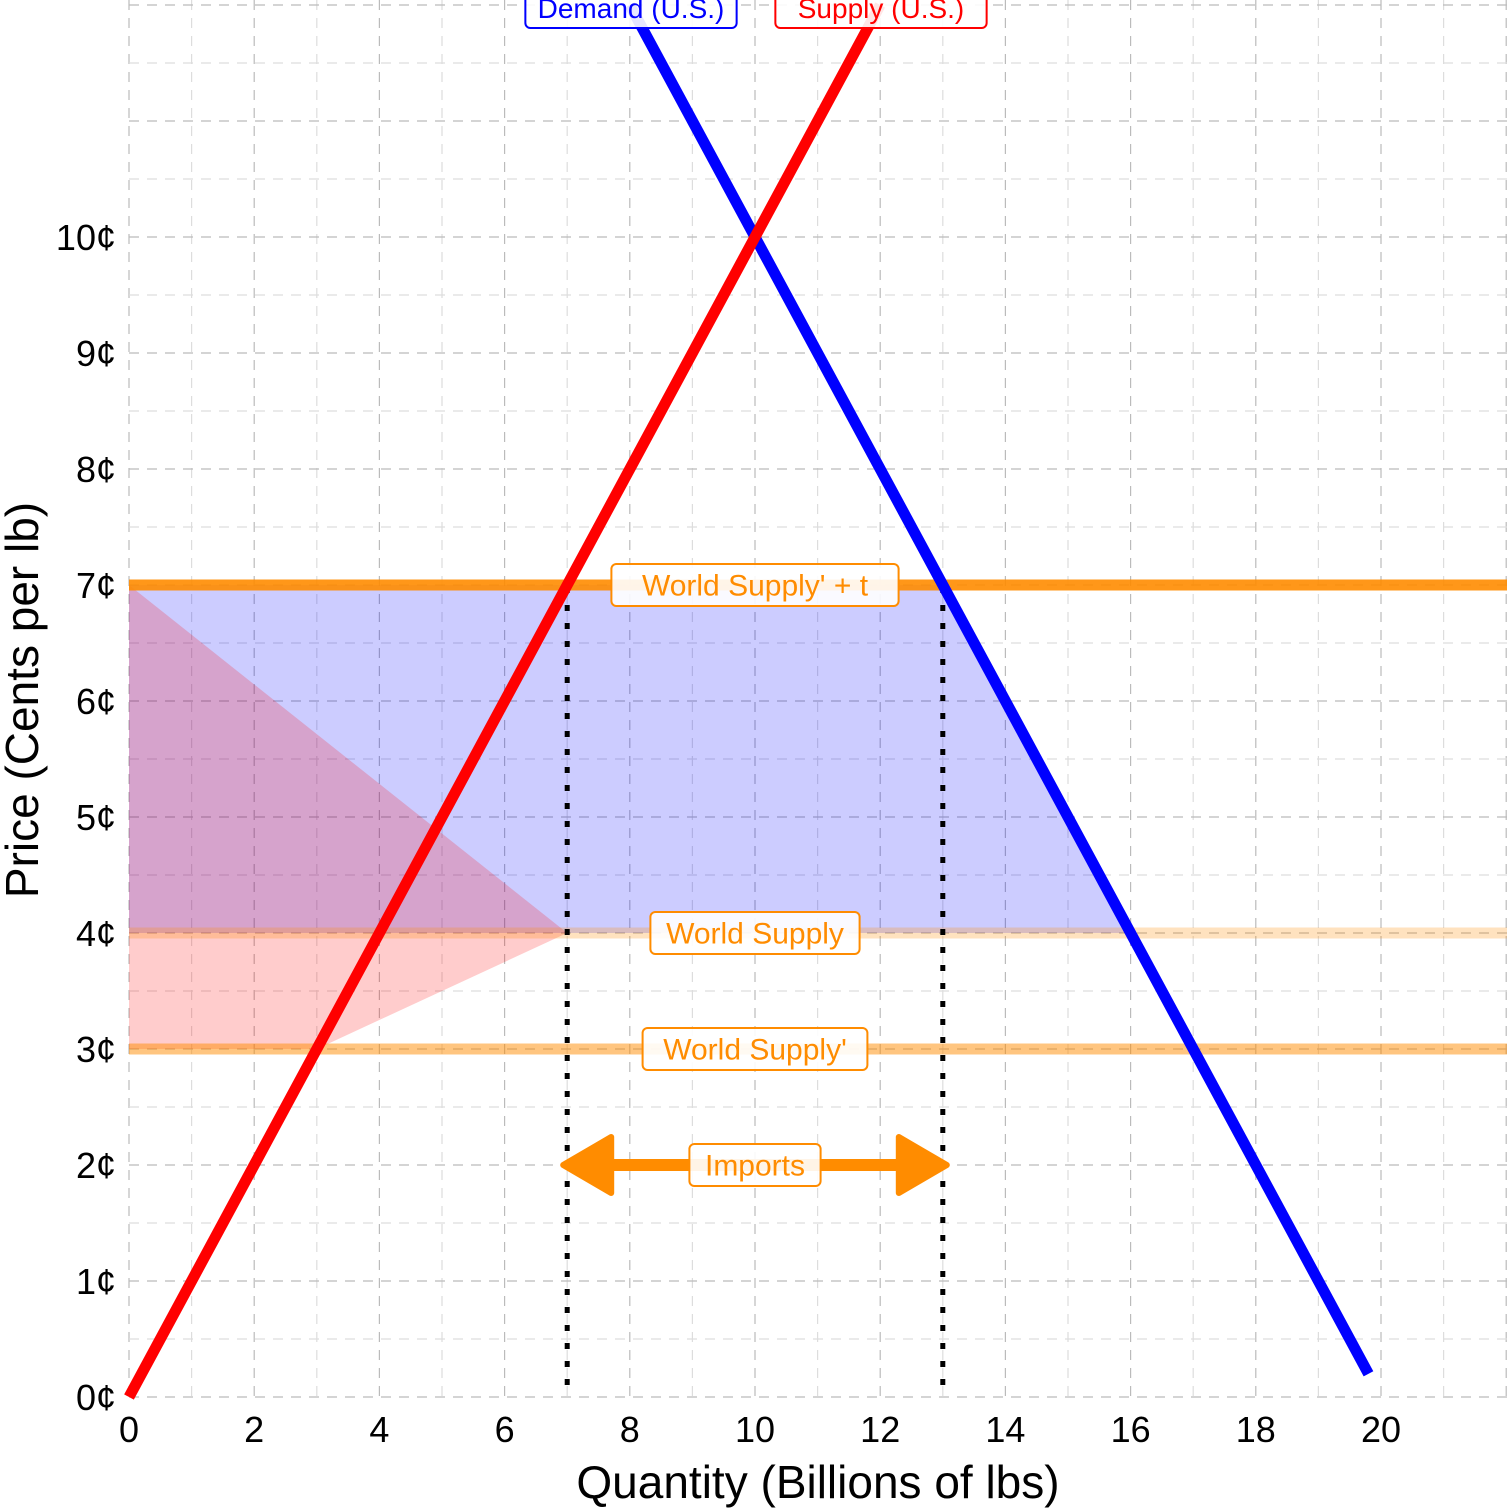  I want to click on y-tick-label: 0¢, so click(96, 1397).